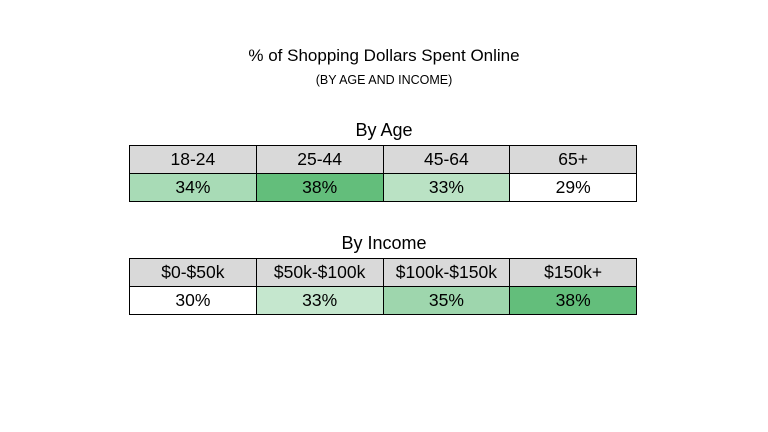 This screenshot has width=768, height=432. I want to click on income-value-cell: 30%, so click(193, 300).